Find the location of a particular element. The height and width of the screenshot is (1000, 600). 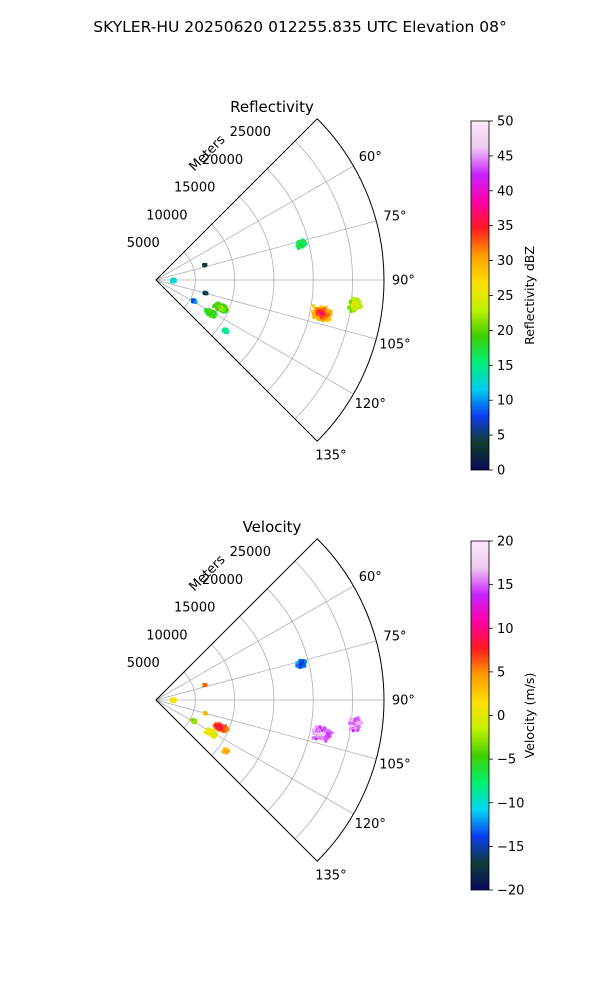

range-tick-label: 20000 is located at coordinates (222, 580).